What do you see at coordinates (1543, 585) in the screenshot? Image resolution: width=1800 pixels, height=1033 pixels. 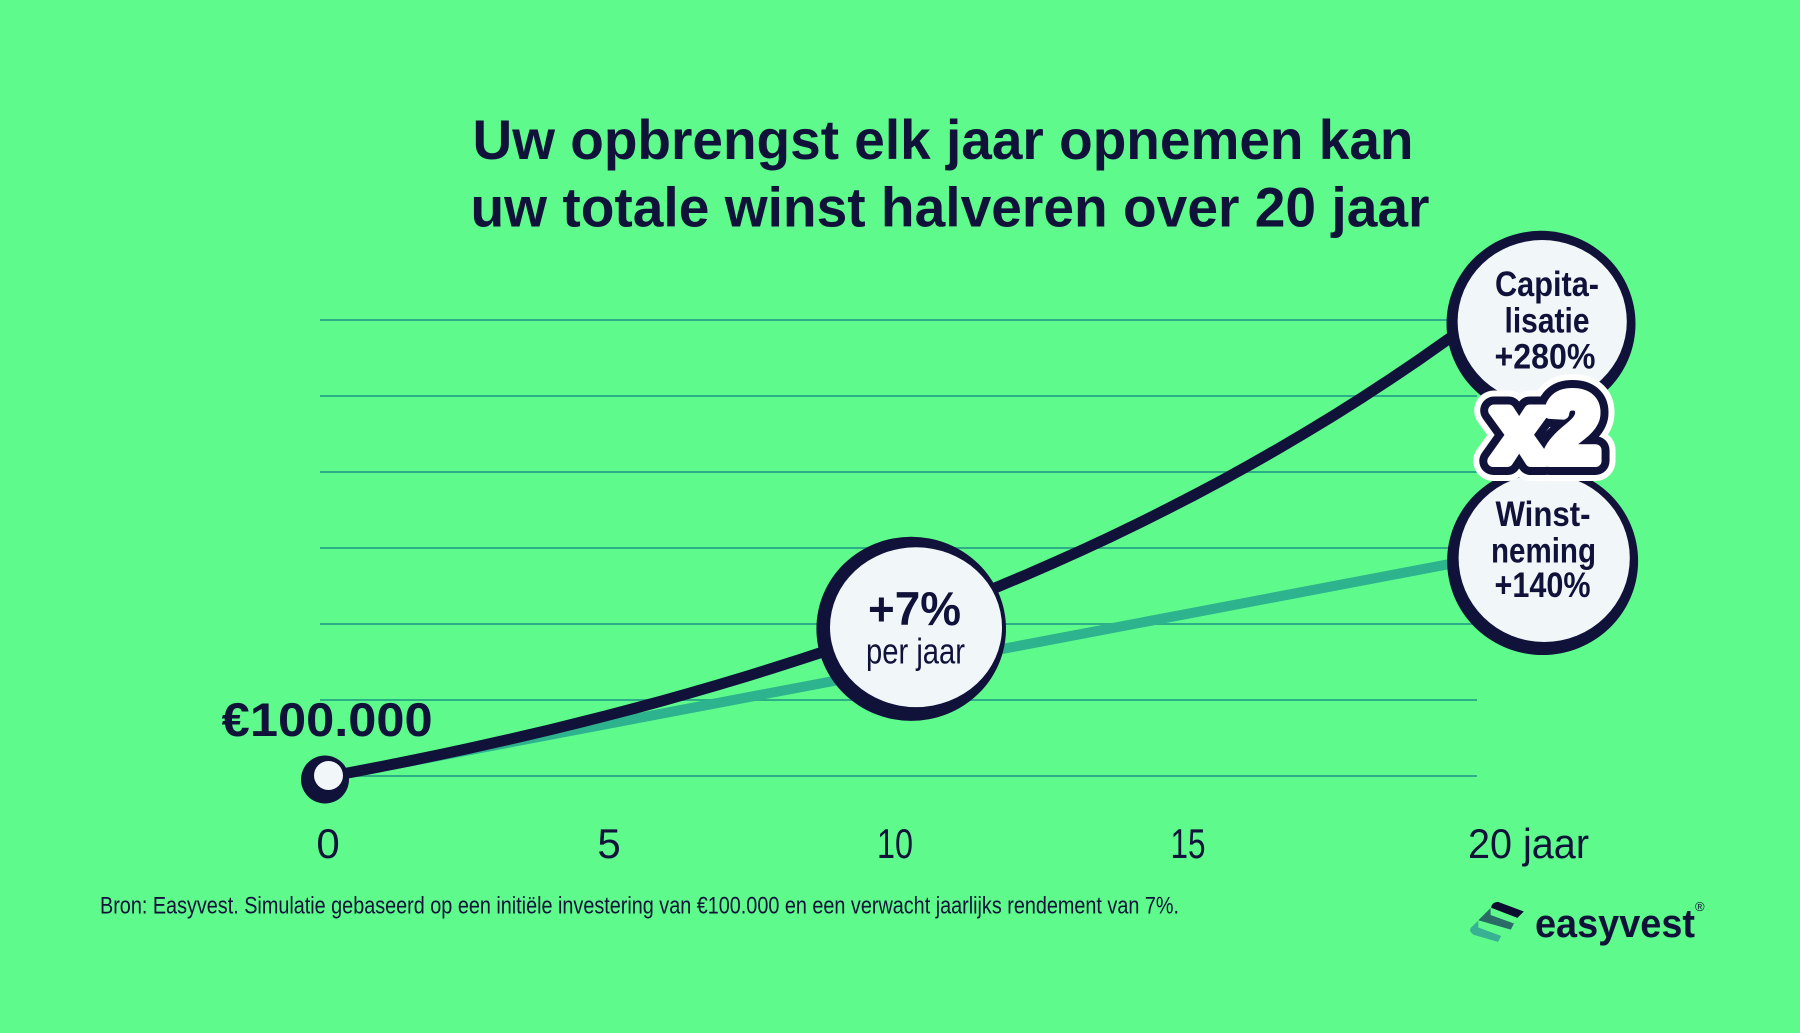 I see `svg-text: +140%` at bounding box center [1543, 585].